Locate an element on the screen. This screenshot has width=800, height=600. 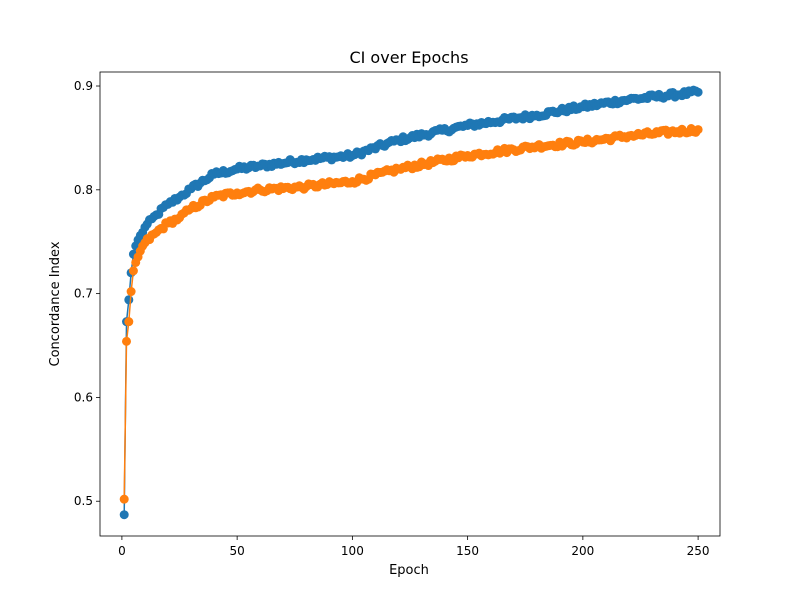
x-tick-label: 250 is located at coordinates (698, 551).